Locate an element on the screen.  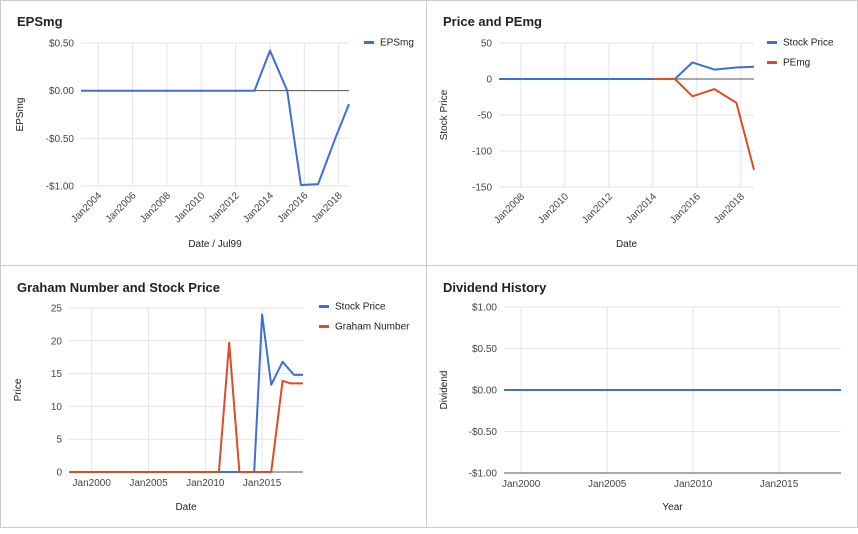
y-tick-label: $1.00 is located at coordinates (484, 308).